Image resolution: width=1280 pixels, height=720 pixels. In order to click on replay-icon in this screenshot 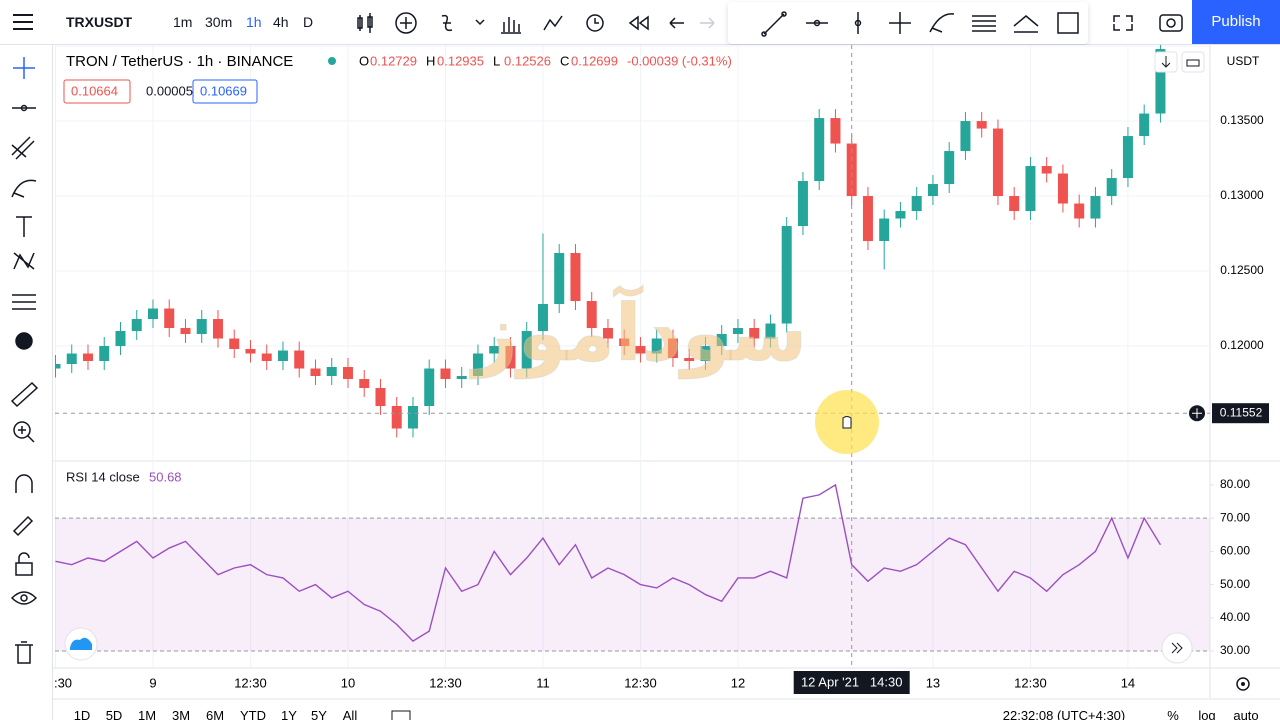, I will do `click(638, 23)`.